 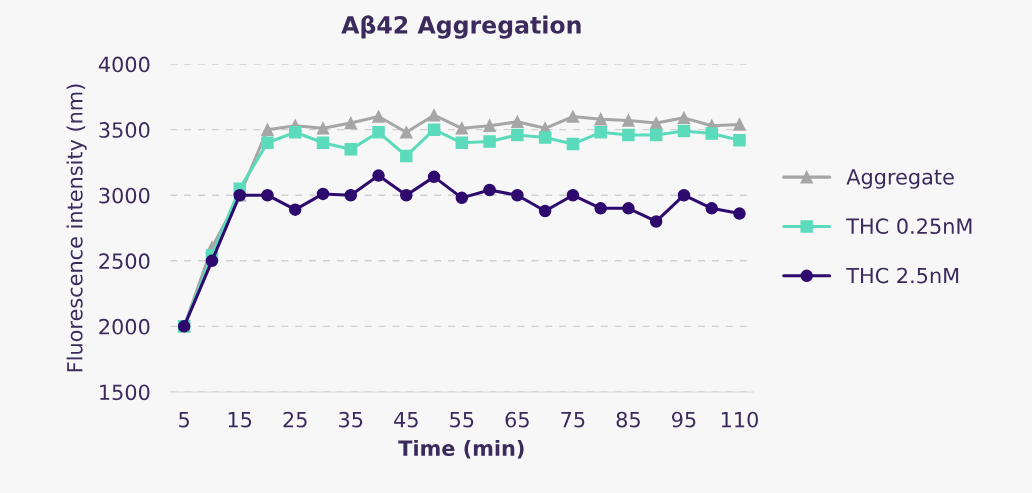 What do you see at coordinates (461, 27) in the screenshot?
I see `chart-title: Aβ42 Aggregation` at bounding box center [461, 27].